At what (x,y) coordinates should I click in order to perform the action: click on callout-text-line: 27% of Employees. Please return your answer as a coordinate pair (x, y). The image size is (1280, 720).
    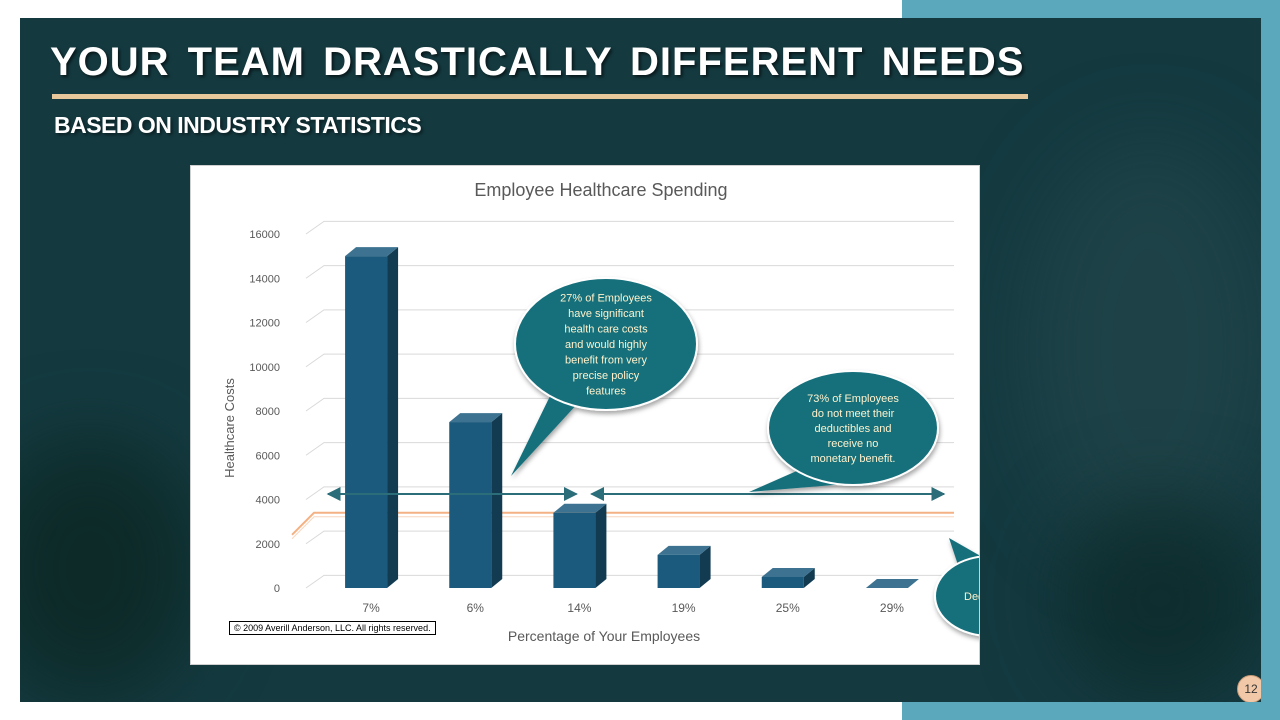
    Looking at the image, I should click on (606, 299).